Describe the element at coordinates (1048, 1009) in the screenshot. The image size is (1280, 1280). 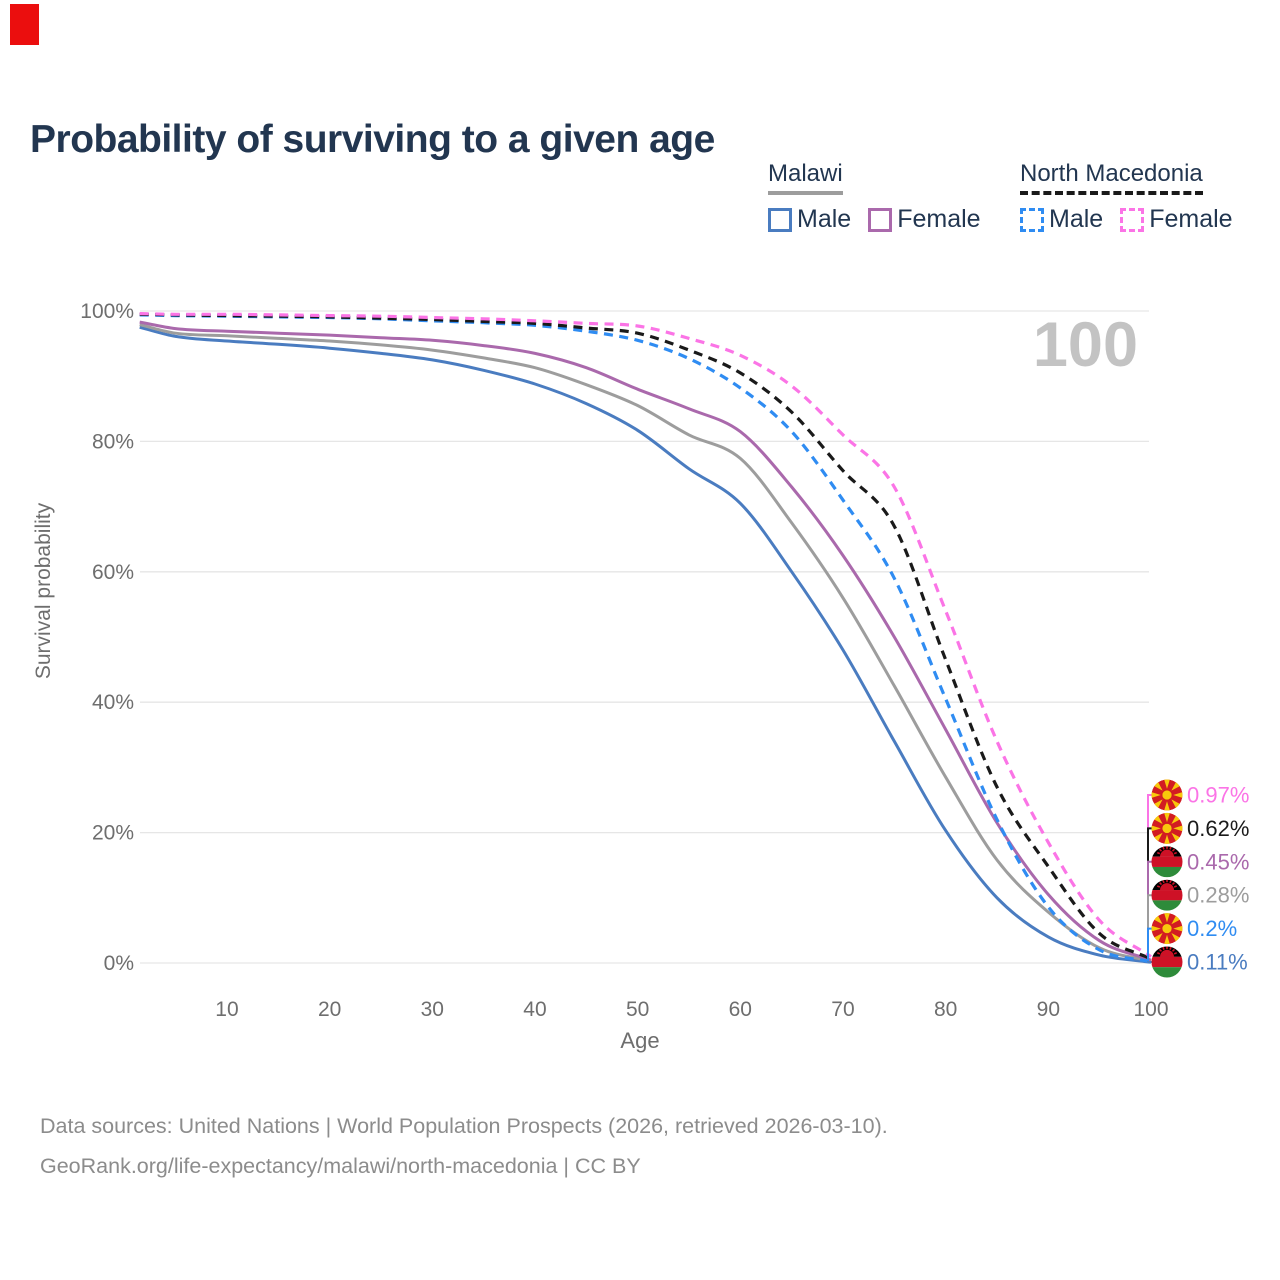
I see `x-tick-label: 90` at that location.